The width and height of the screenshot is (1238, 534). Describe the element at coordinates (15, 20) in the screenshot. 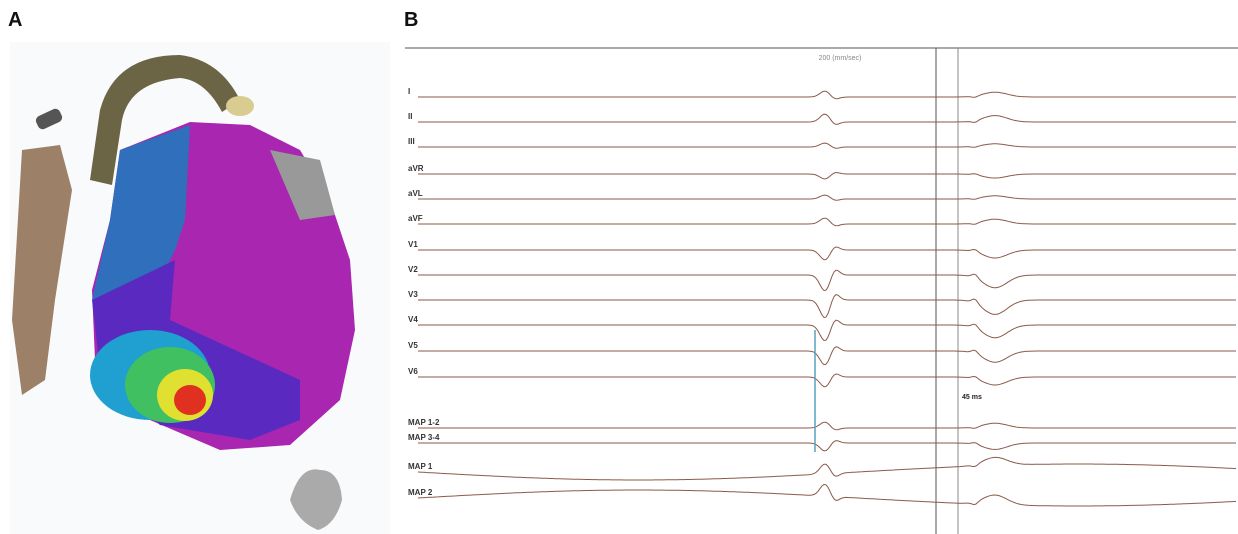

I see `panel-label: A` at that location.